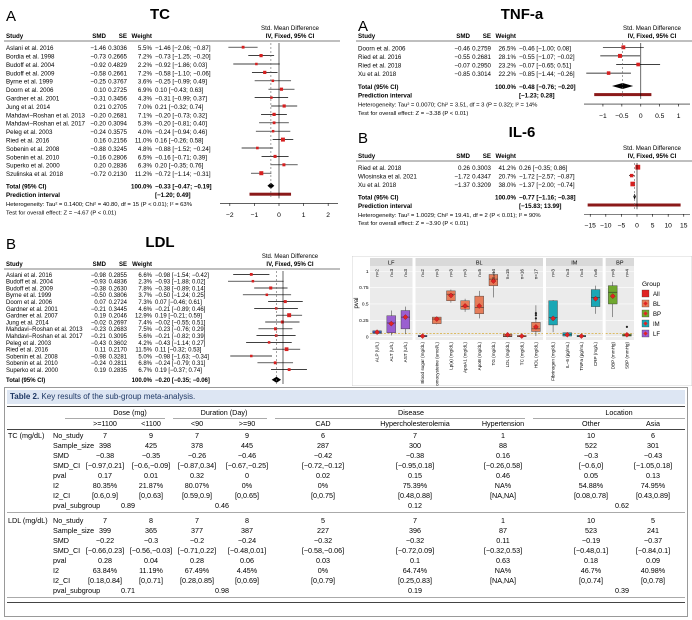  What do you see at coordinates (123, 265) in the screenshot?
I see `column-header-se: SE` at bounding box center [123, 265].